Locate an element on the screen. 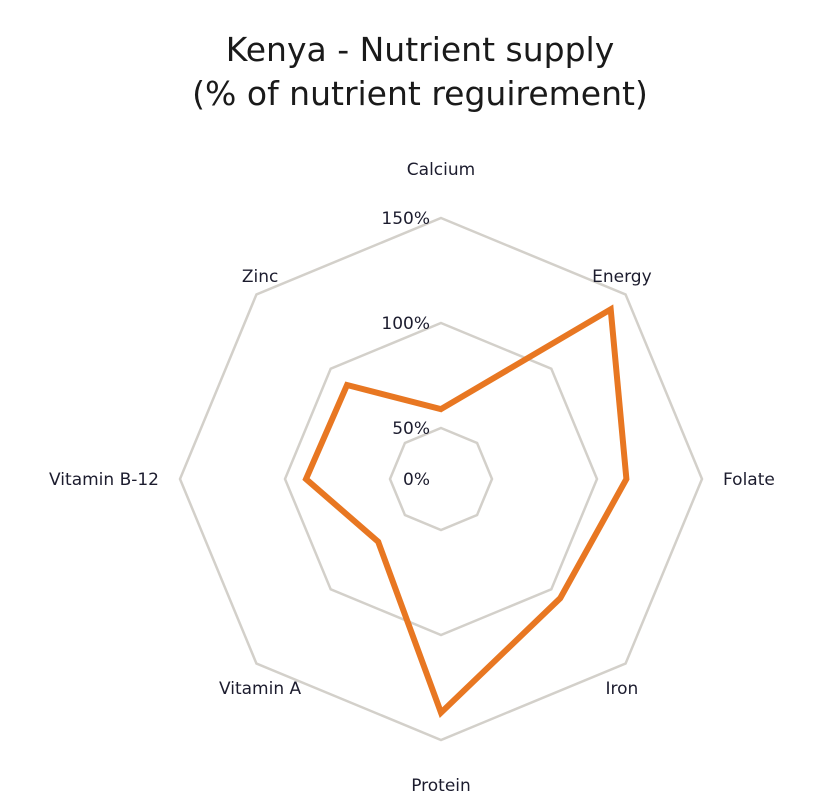 Image resolution: width=840 pixels, height=804 pixels. title-line-2: (% of nutrient reguirement) is located at coordinates (420, 93).